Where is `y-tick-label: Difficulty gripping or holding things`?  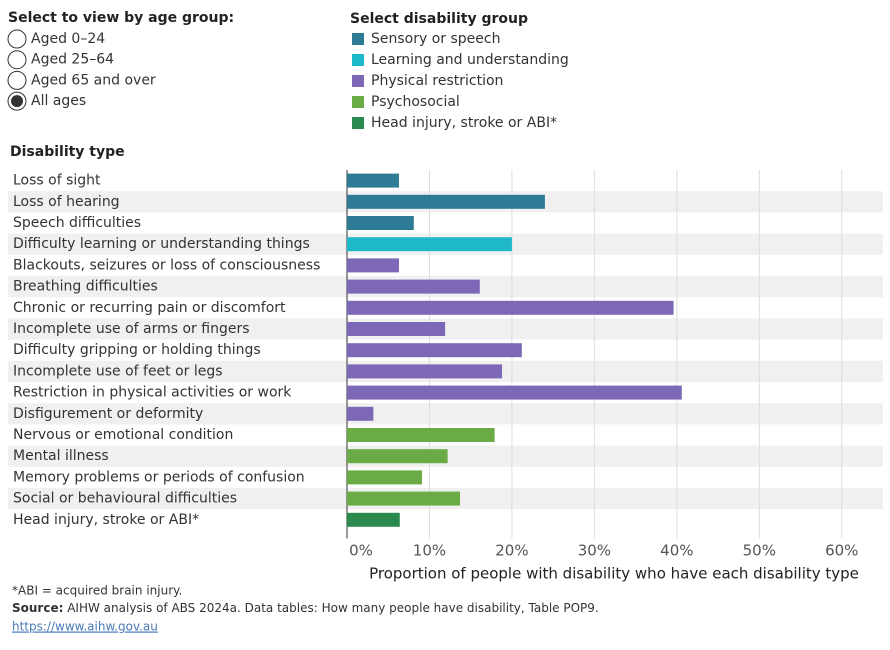
y-tick-label: Difficulty gripping or holding things is located at coordinates (137, 350).